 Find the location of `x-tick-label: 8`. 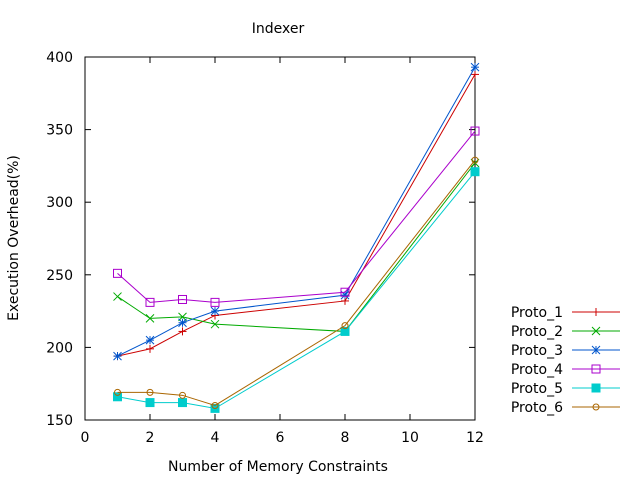

x-tick-label: 8 is located at coordinates (345, 438).